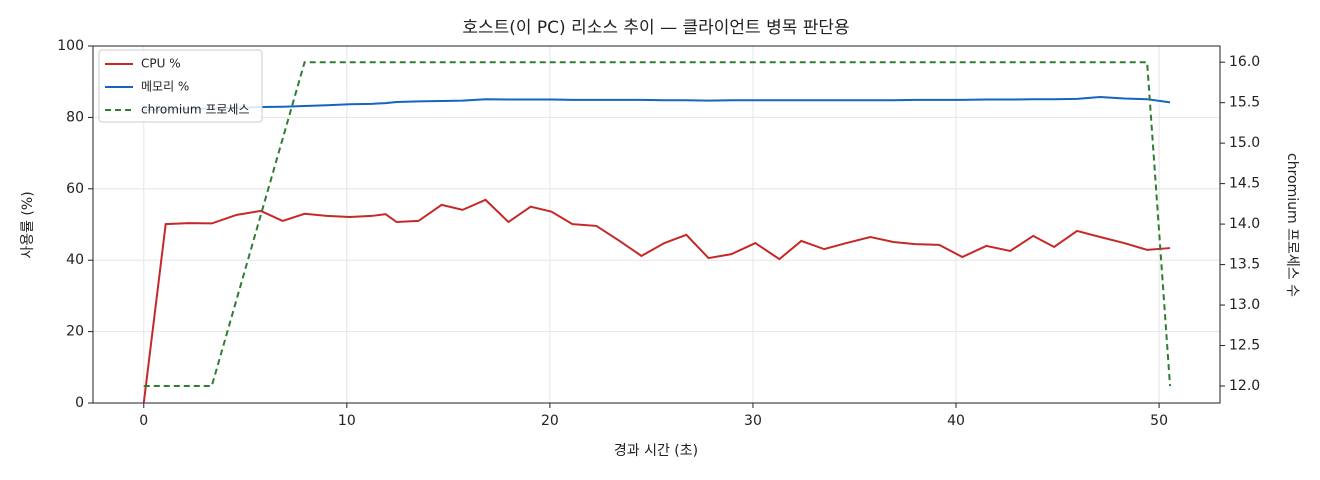  I want to click on y2-tick-label: 12.5, so click(1244, 346).